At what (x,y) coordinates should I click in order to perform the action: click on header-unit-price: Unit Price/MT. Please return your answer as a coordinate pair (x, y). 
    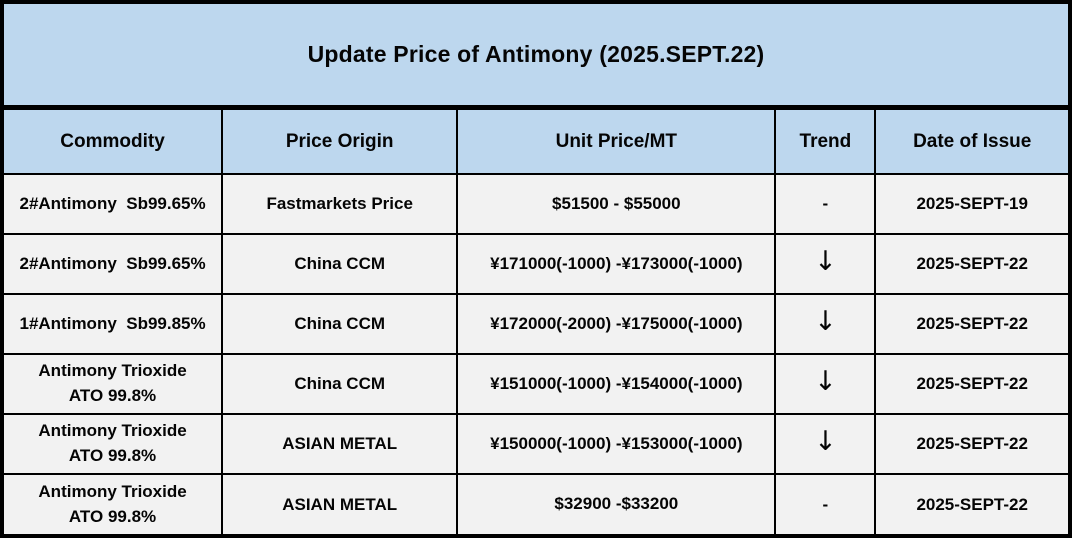
    Looking at the image, I should click on (616, 142).